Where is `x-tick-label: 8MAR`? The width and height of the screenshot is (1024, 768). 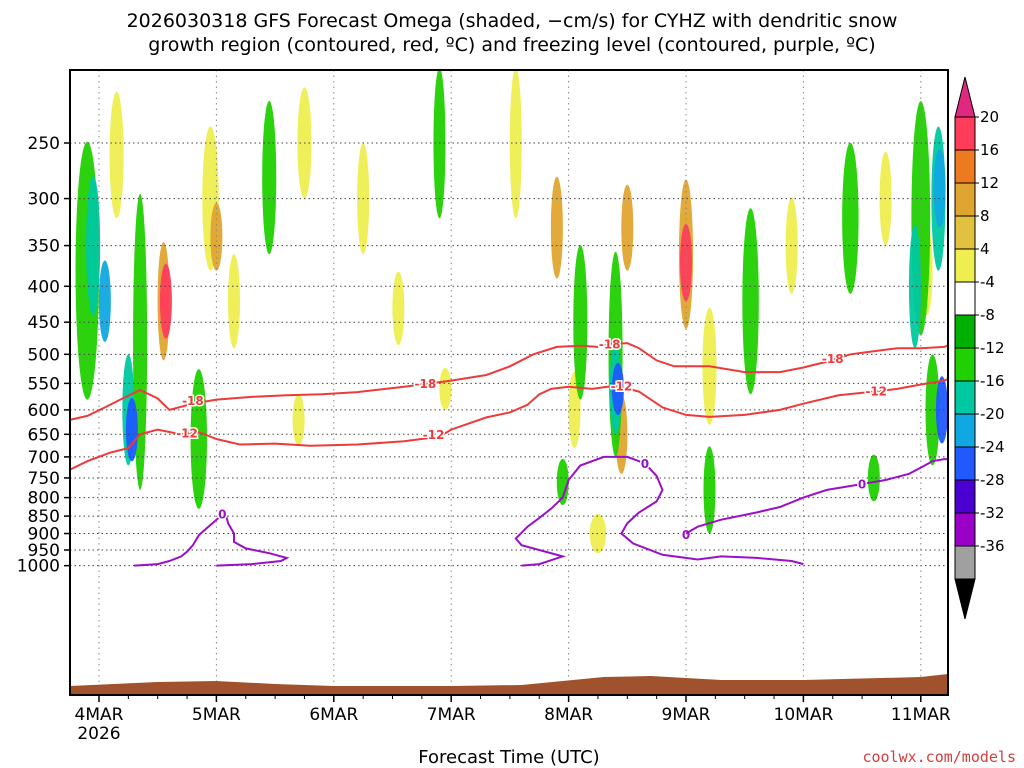
x-tick-label: 8MAR is located at coordinates (568, 715).